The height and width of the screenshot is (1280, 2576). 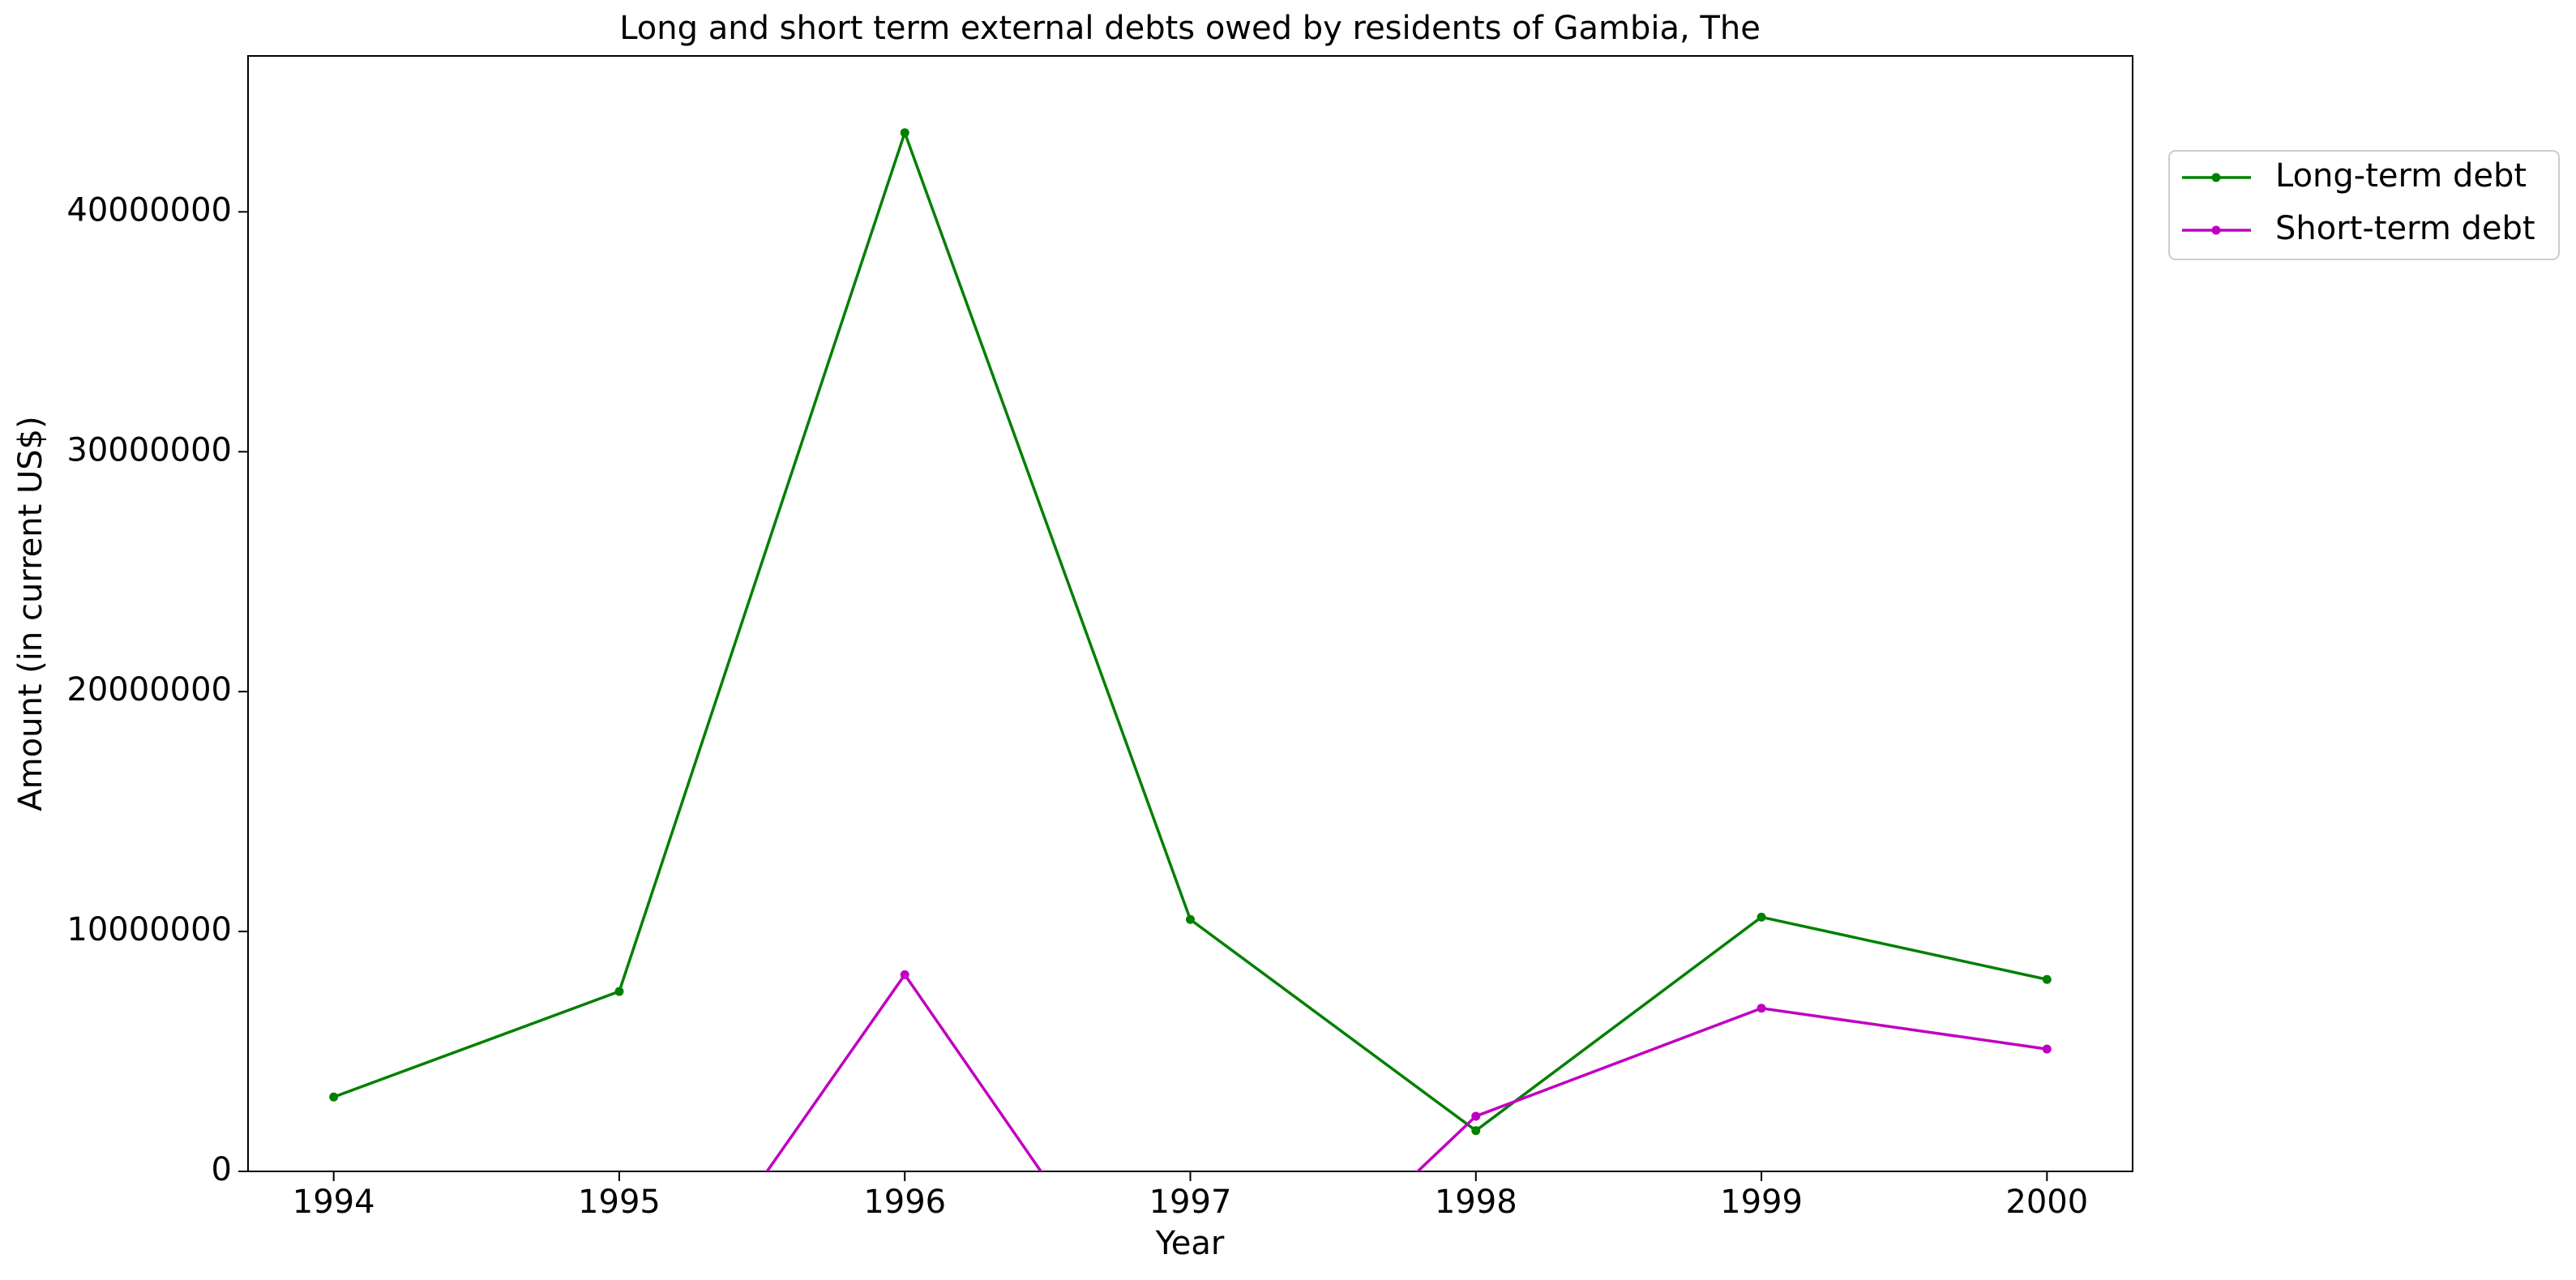 I want to click on legend: Long-term debt Short-term debt, so click(x=2364, y=205).